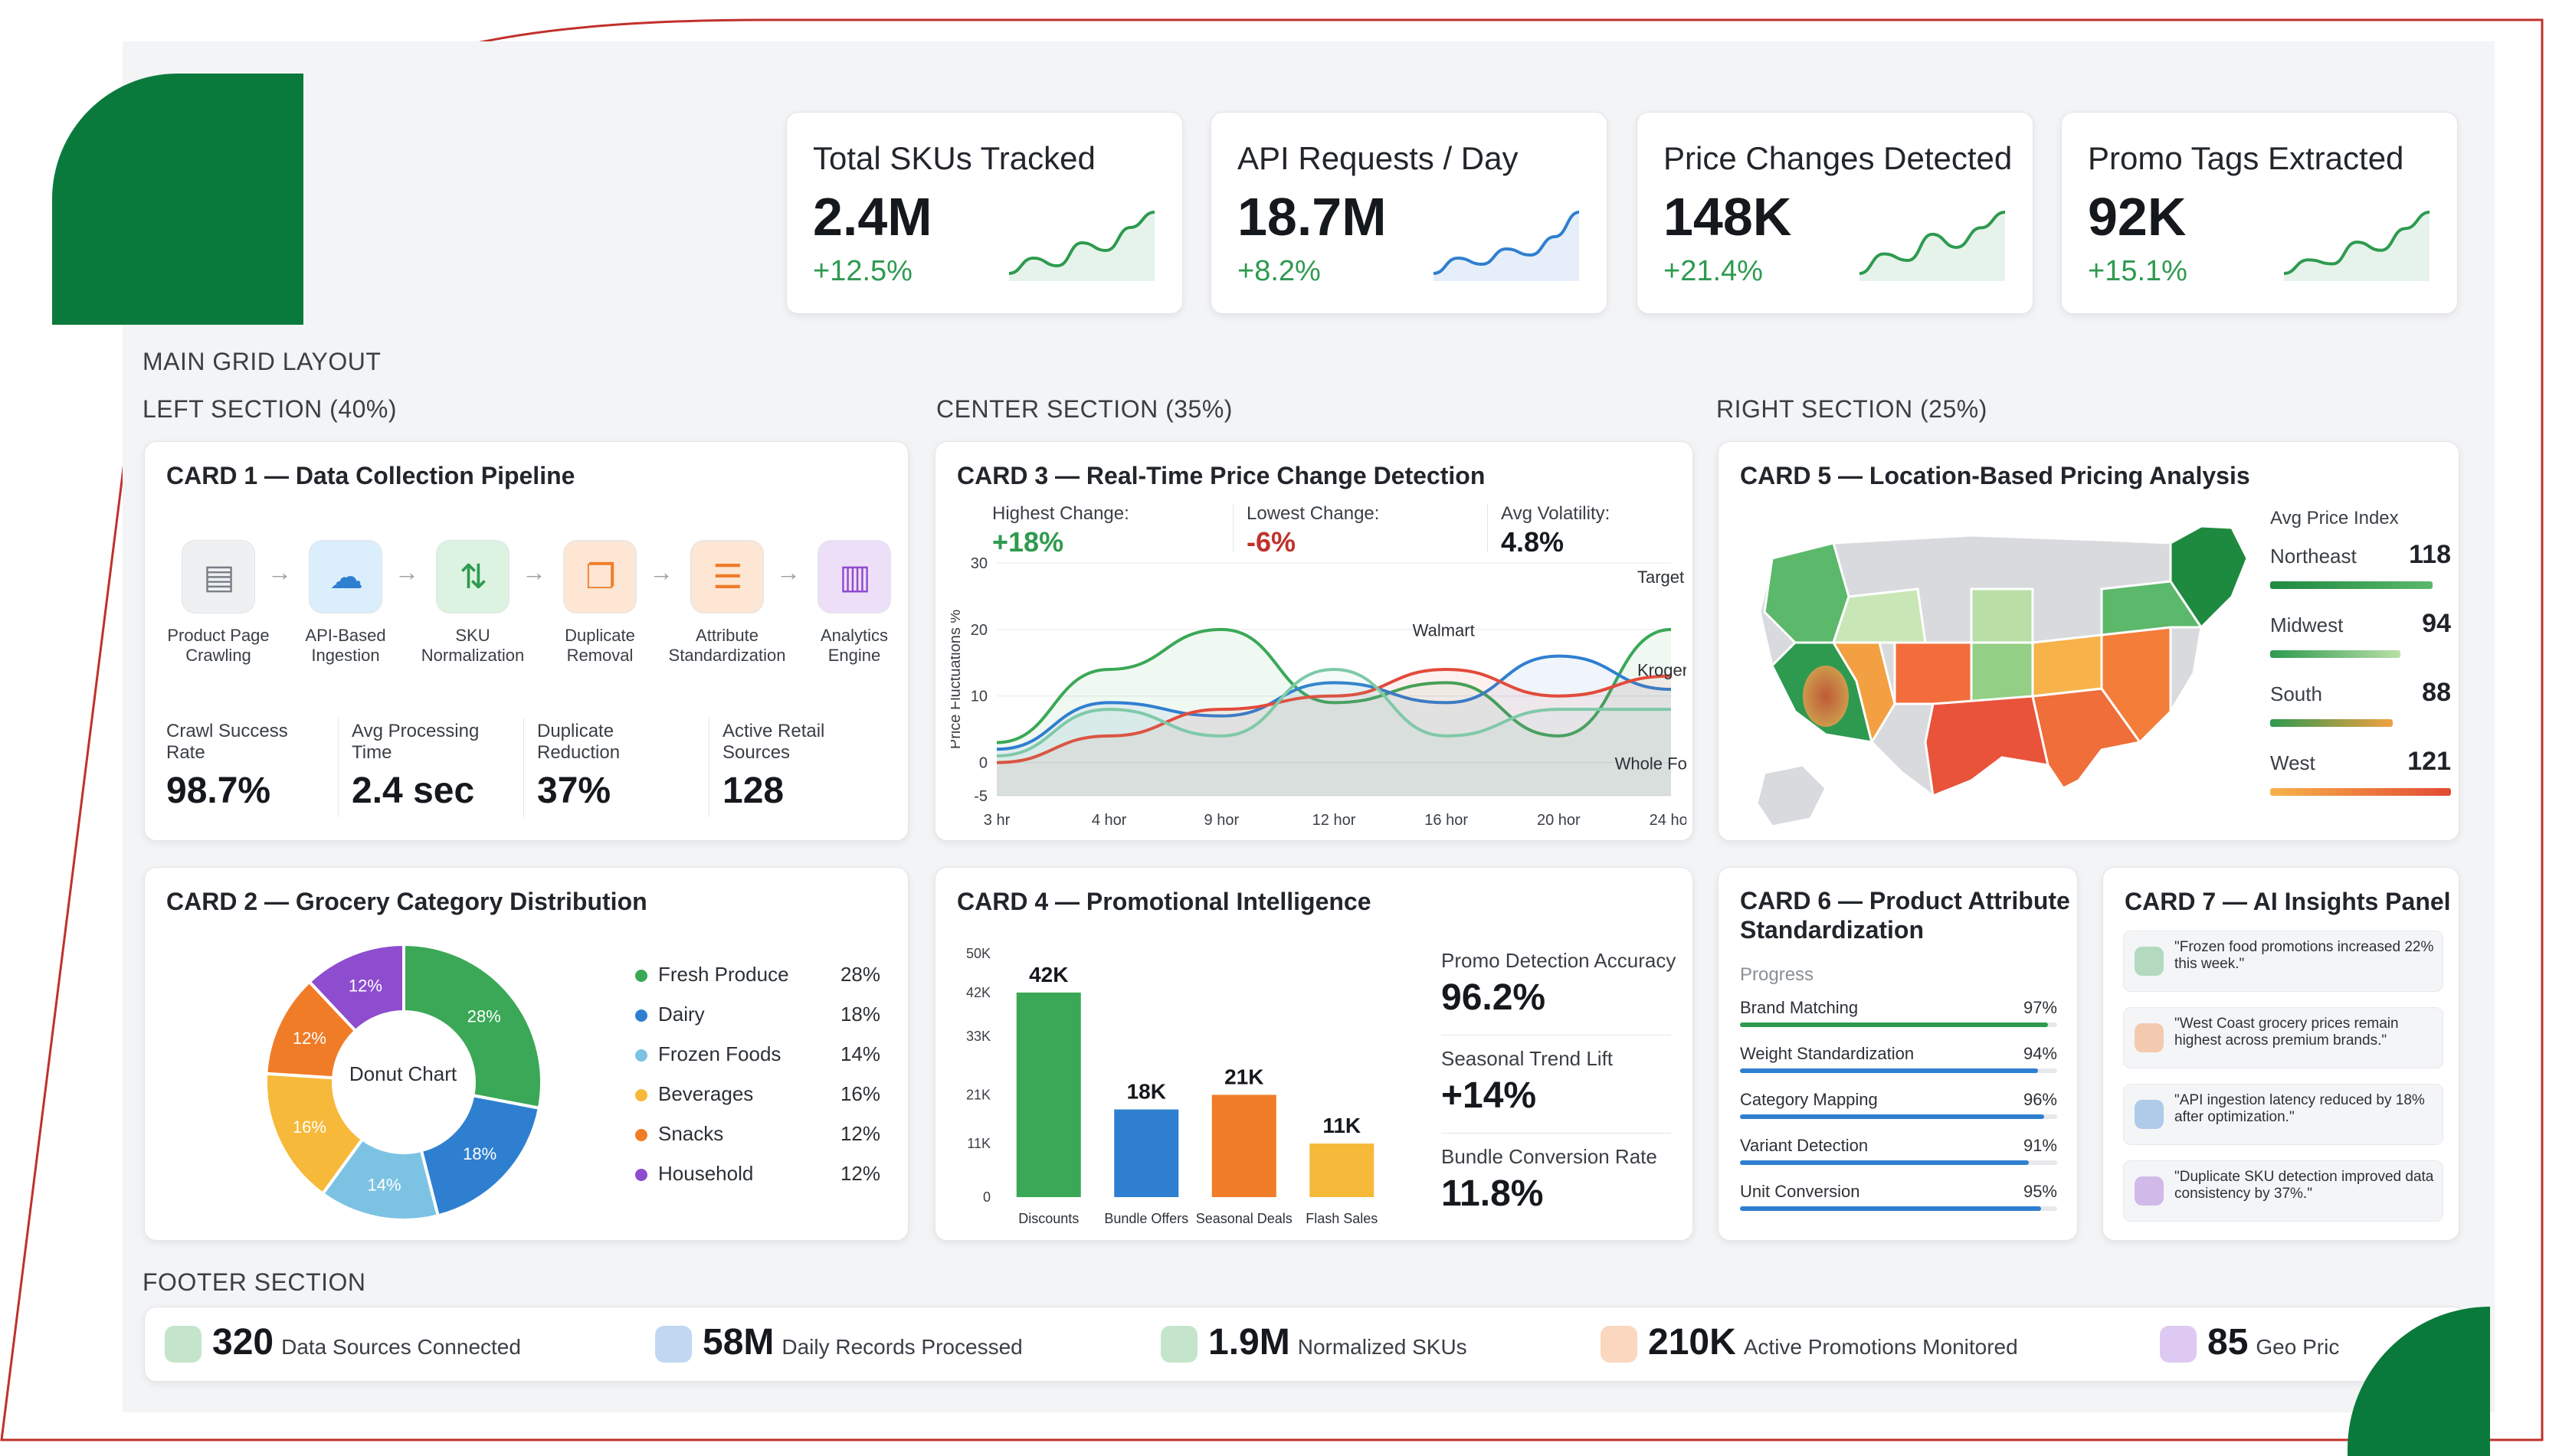 This screenshot has height=1456, width=2559. I want to click on series-area, so click(1334, 713).